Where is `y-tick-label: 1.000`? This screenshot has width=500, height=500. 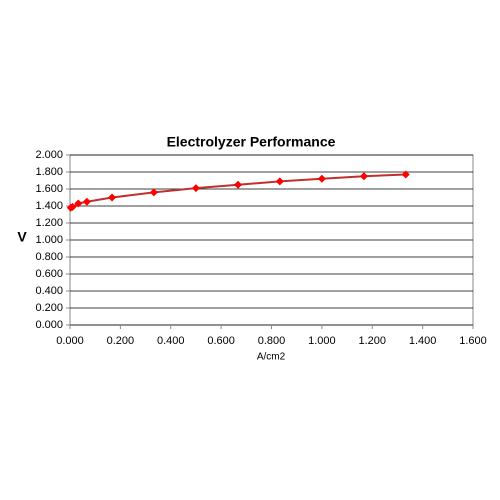
y-tick-label: 1.000 is located at coordinates (49, 240).